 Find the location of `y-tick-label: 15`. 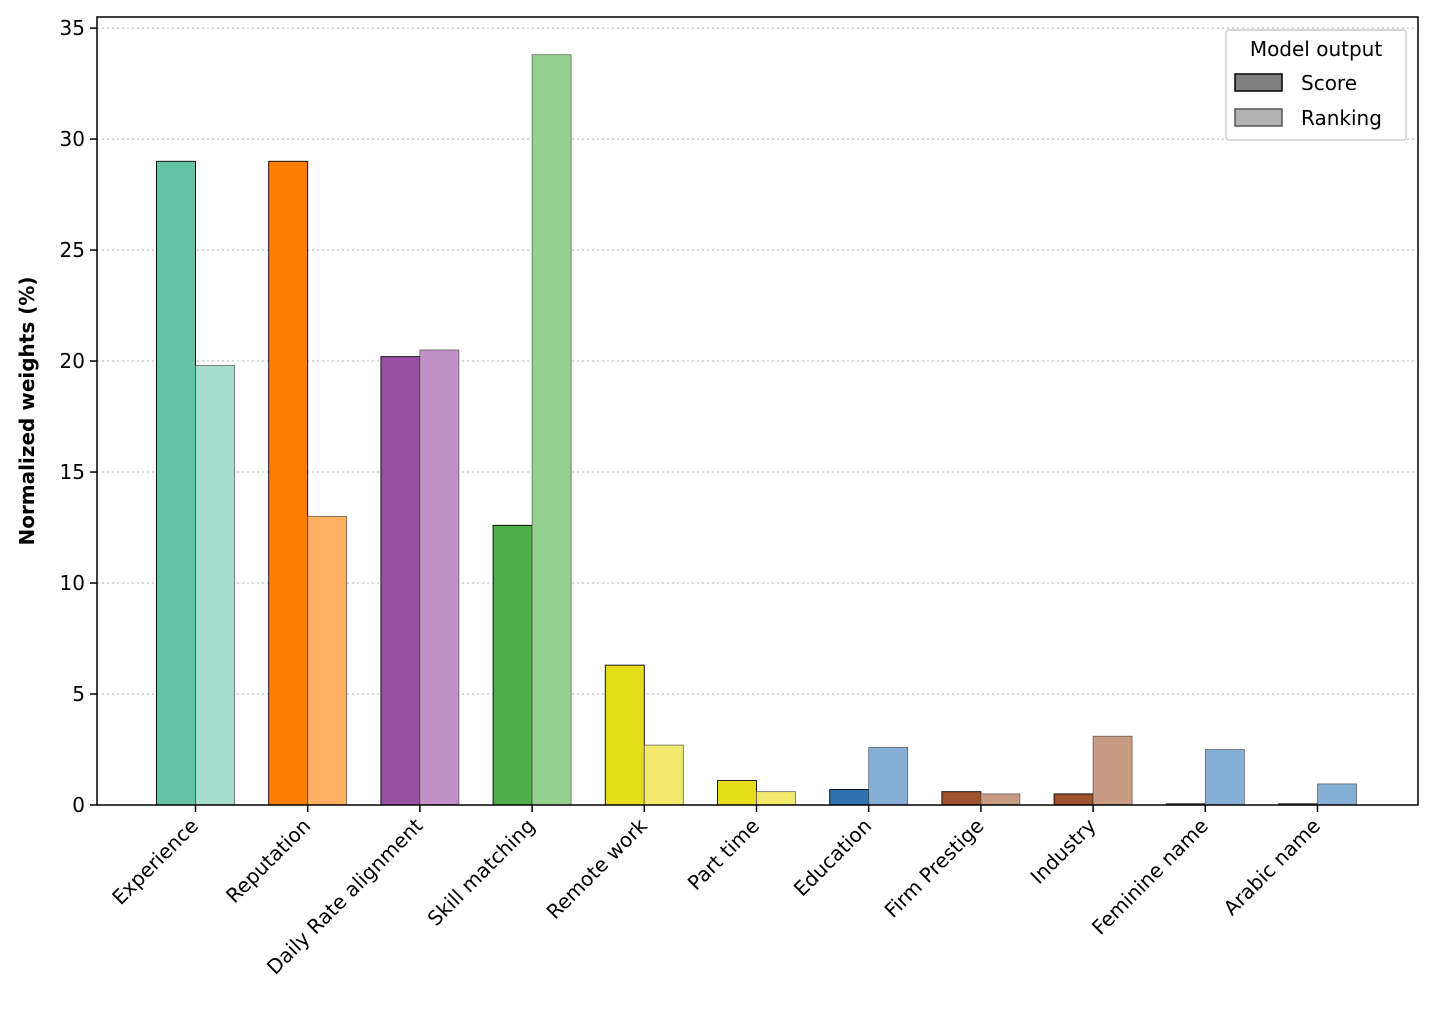

y-tick-label: 15 is located at coordinates (72, 472).